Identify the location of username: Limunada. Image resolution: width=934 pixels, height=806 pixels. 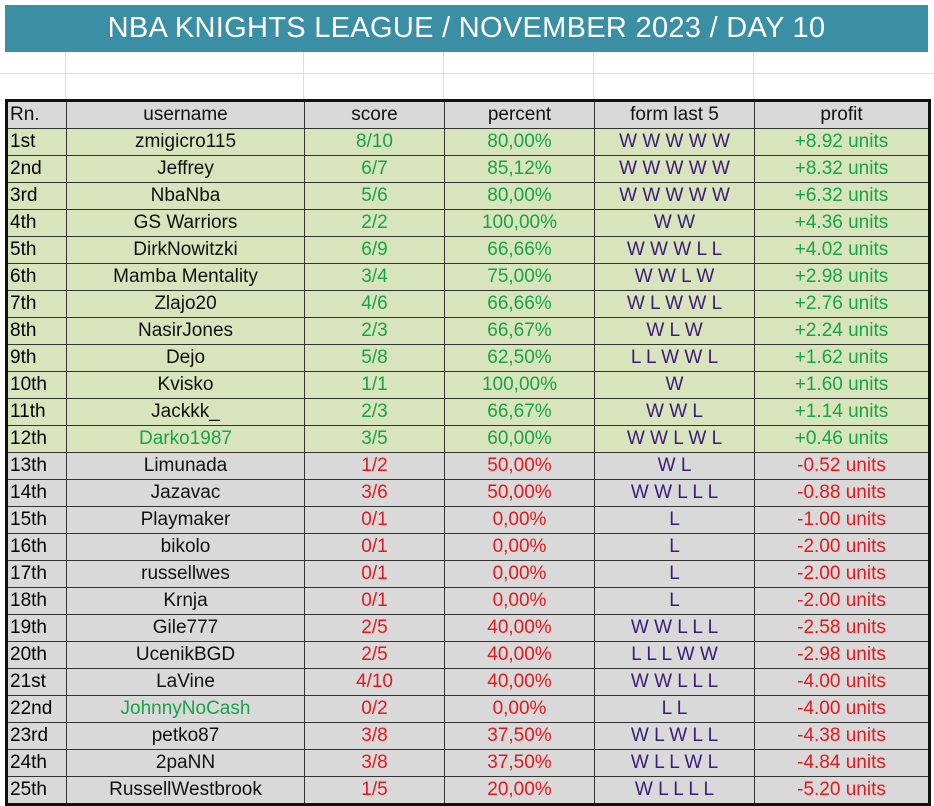
(185, 466).